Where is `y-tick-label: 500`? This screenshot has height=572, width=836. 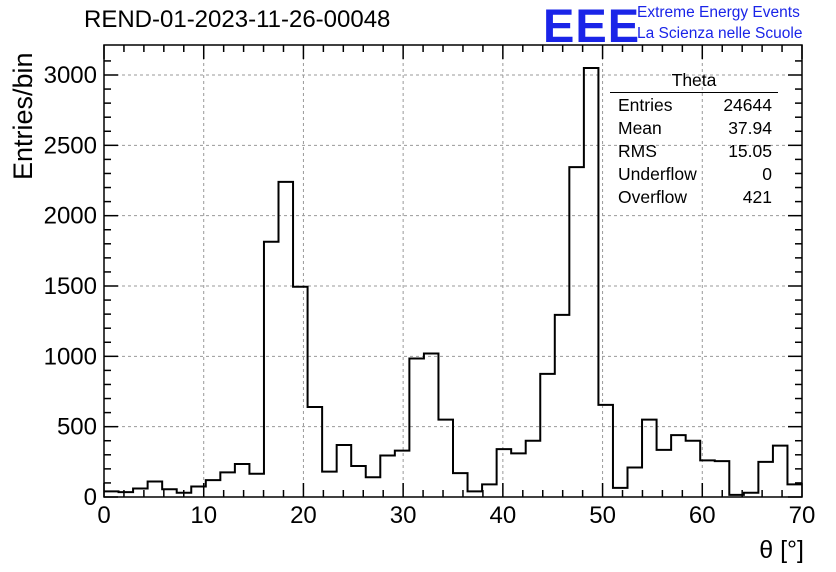 y-tick-label: 500 is located at coordinates (77, 427).